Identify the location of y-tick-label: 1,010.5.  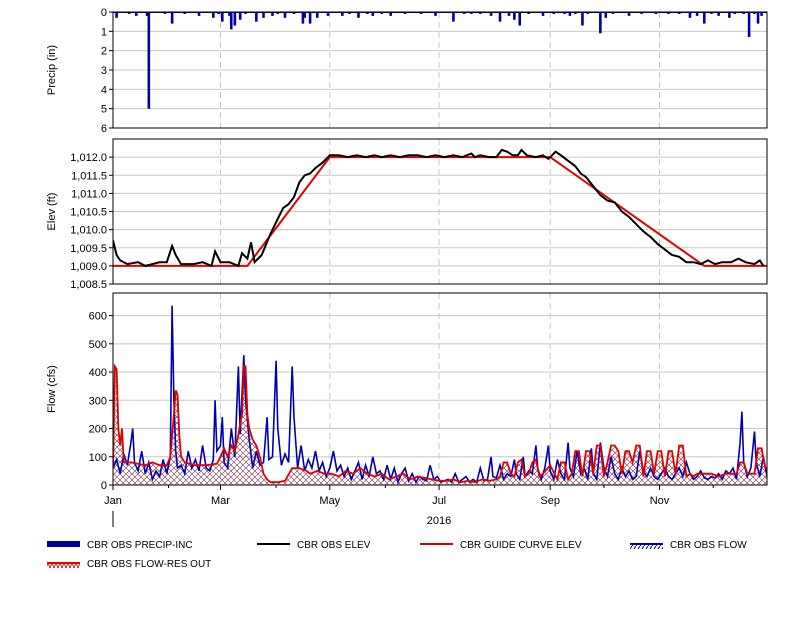
(88, 213).